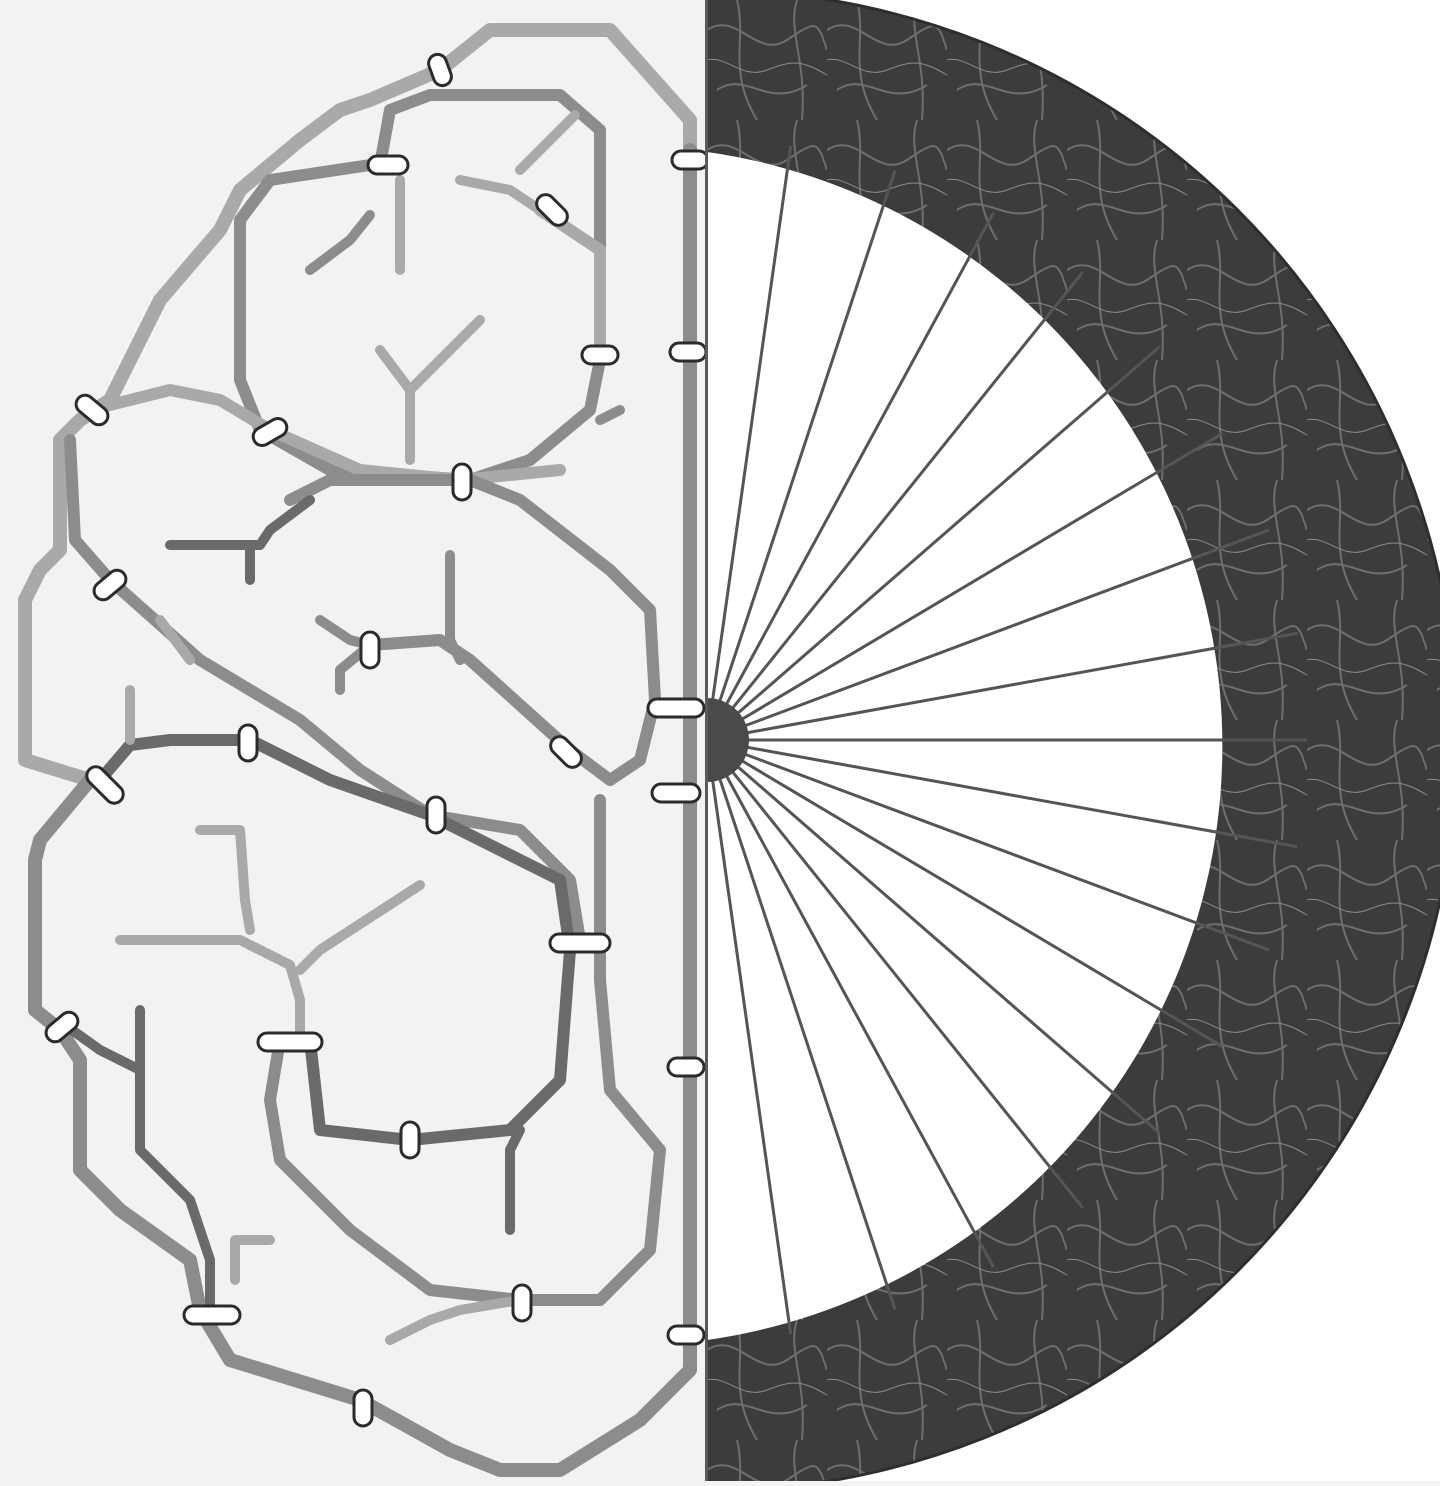 The width and height of the screenshot is (1440, 1486). Describe the element at coordinates (706, 740) in the screenshot. I see `split-divider` at that location.